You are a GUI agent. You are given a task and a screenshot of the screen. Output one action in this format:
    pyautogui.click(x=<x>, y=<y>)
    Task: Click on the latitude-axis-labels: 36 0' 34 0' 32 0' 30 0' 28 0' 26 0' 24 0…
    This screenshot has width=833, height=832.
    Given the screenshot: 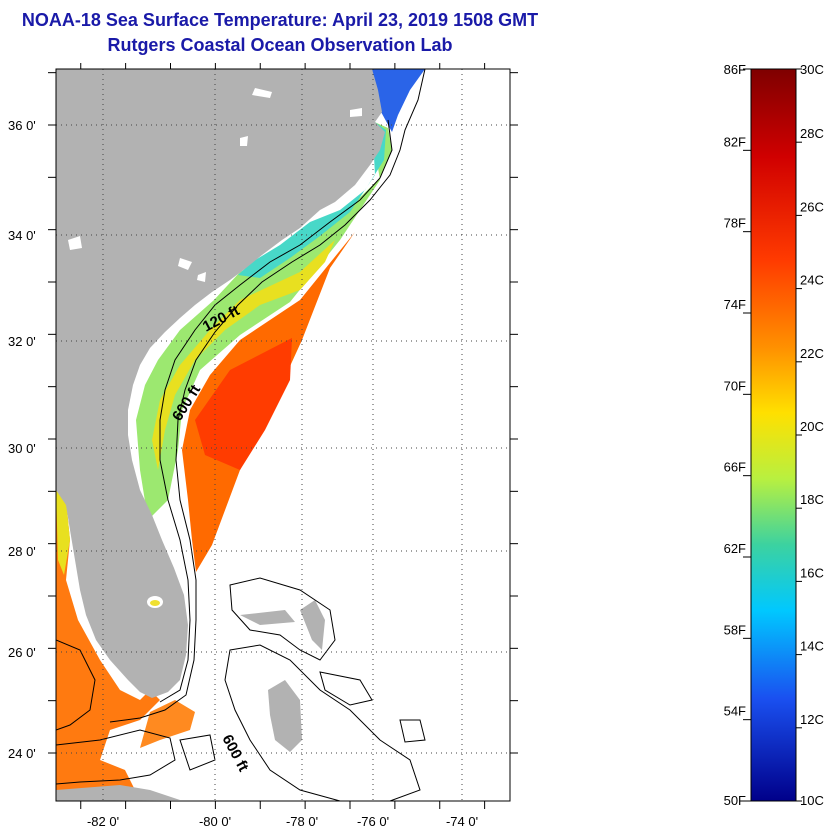 What is the action you would take?
    pyautogui.click(x=22, y=439)
    